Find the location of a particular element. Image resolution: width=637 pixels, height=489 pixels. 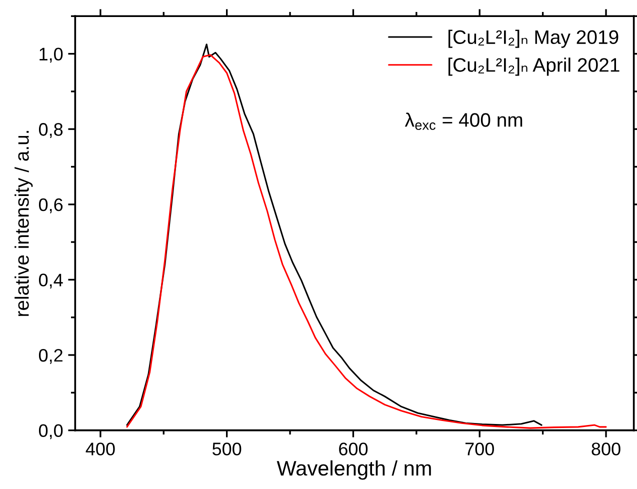

x-axis-title: Wavelength / nm is located at coordinates (353, 470).